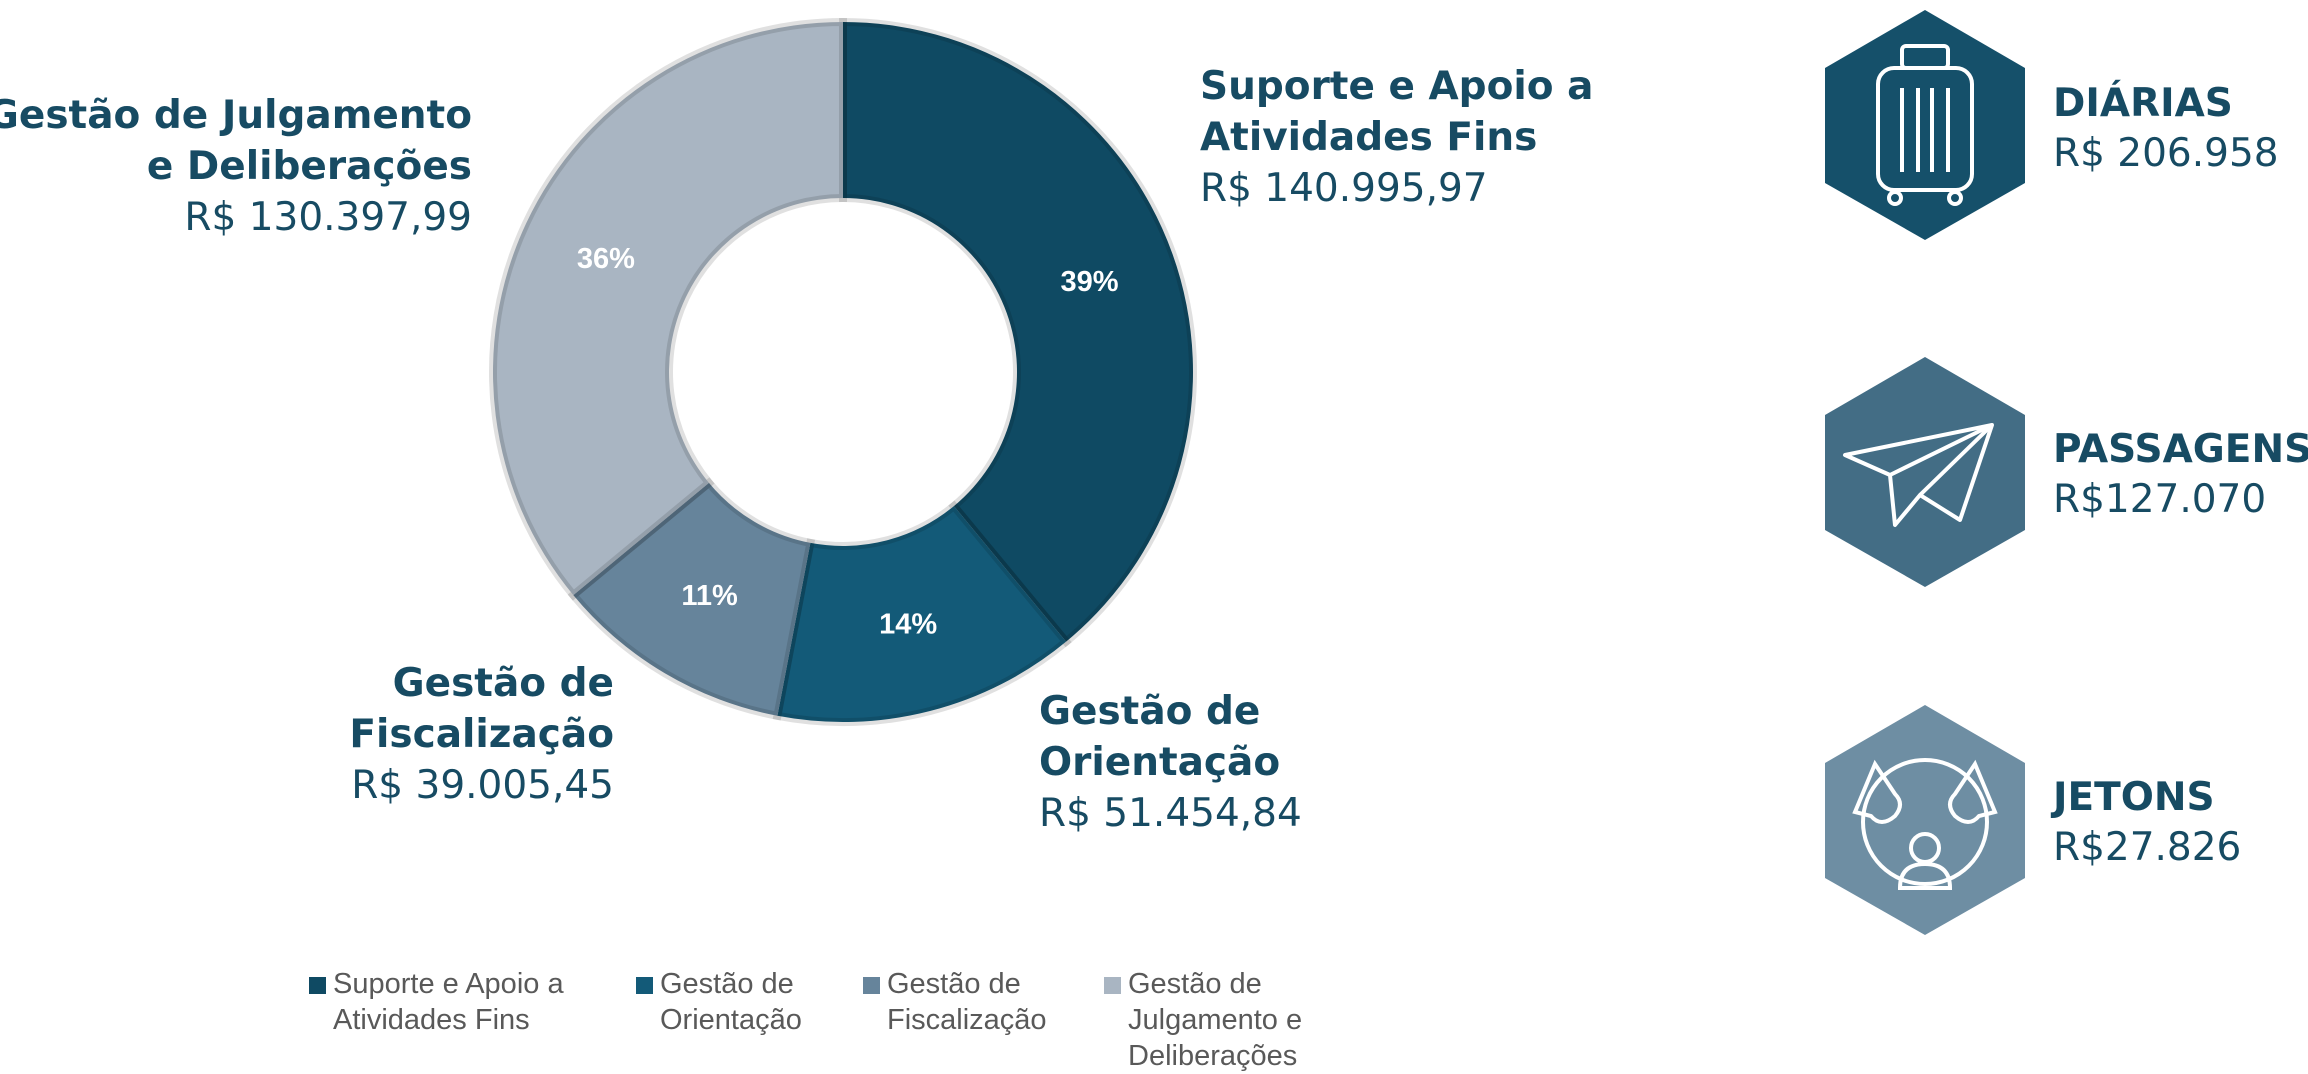 This screenshot has width=2308, height=1074. I want to click on summary-value: R$127.070, so click(2159, 499).